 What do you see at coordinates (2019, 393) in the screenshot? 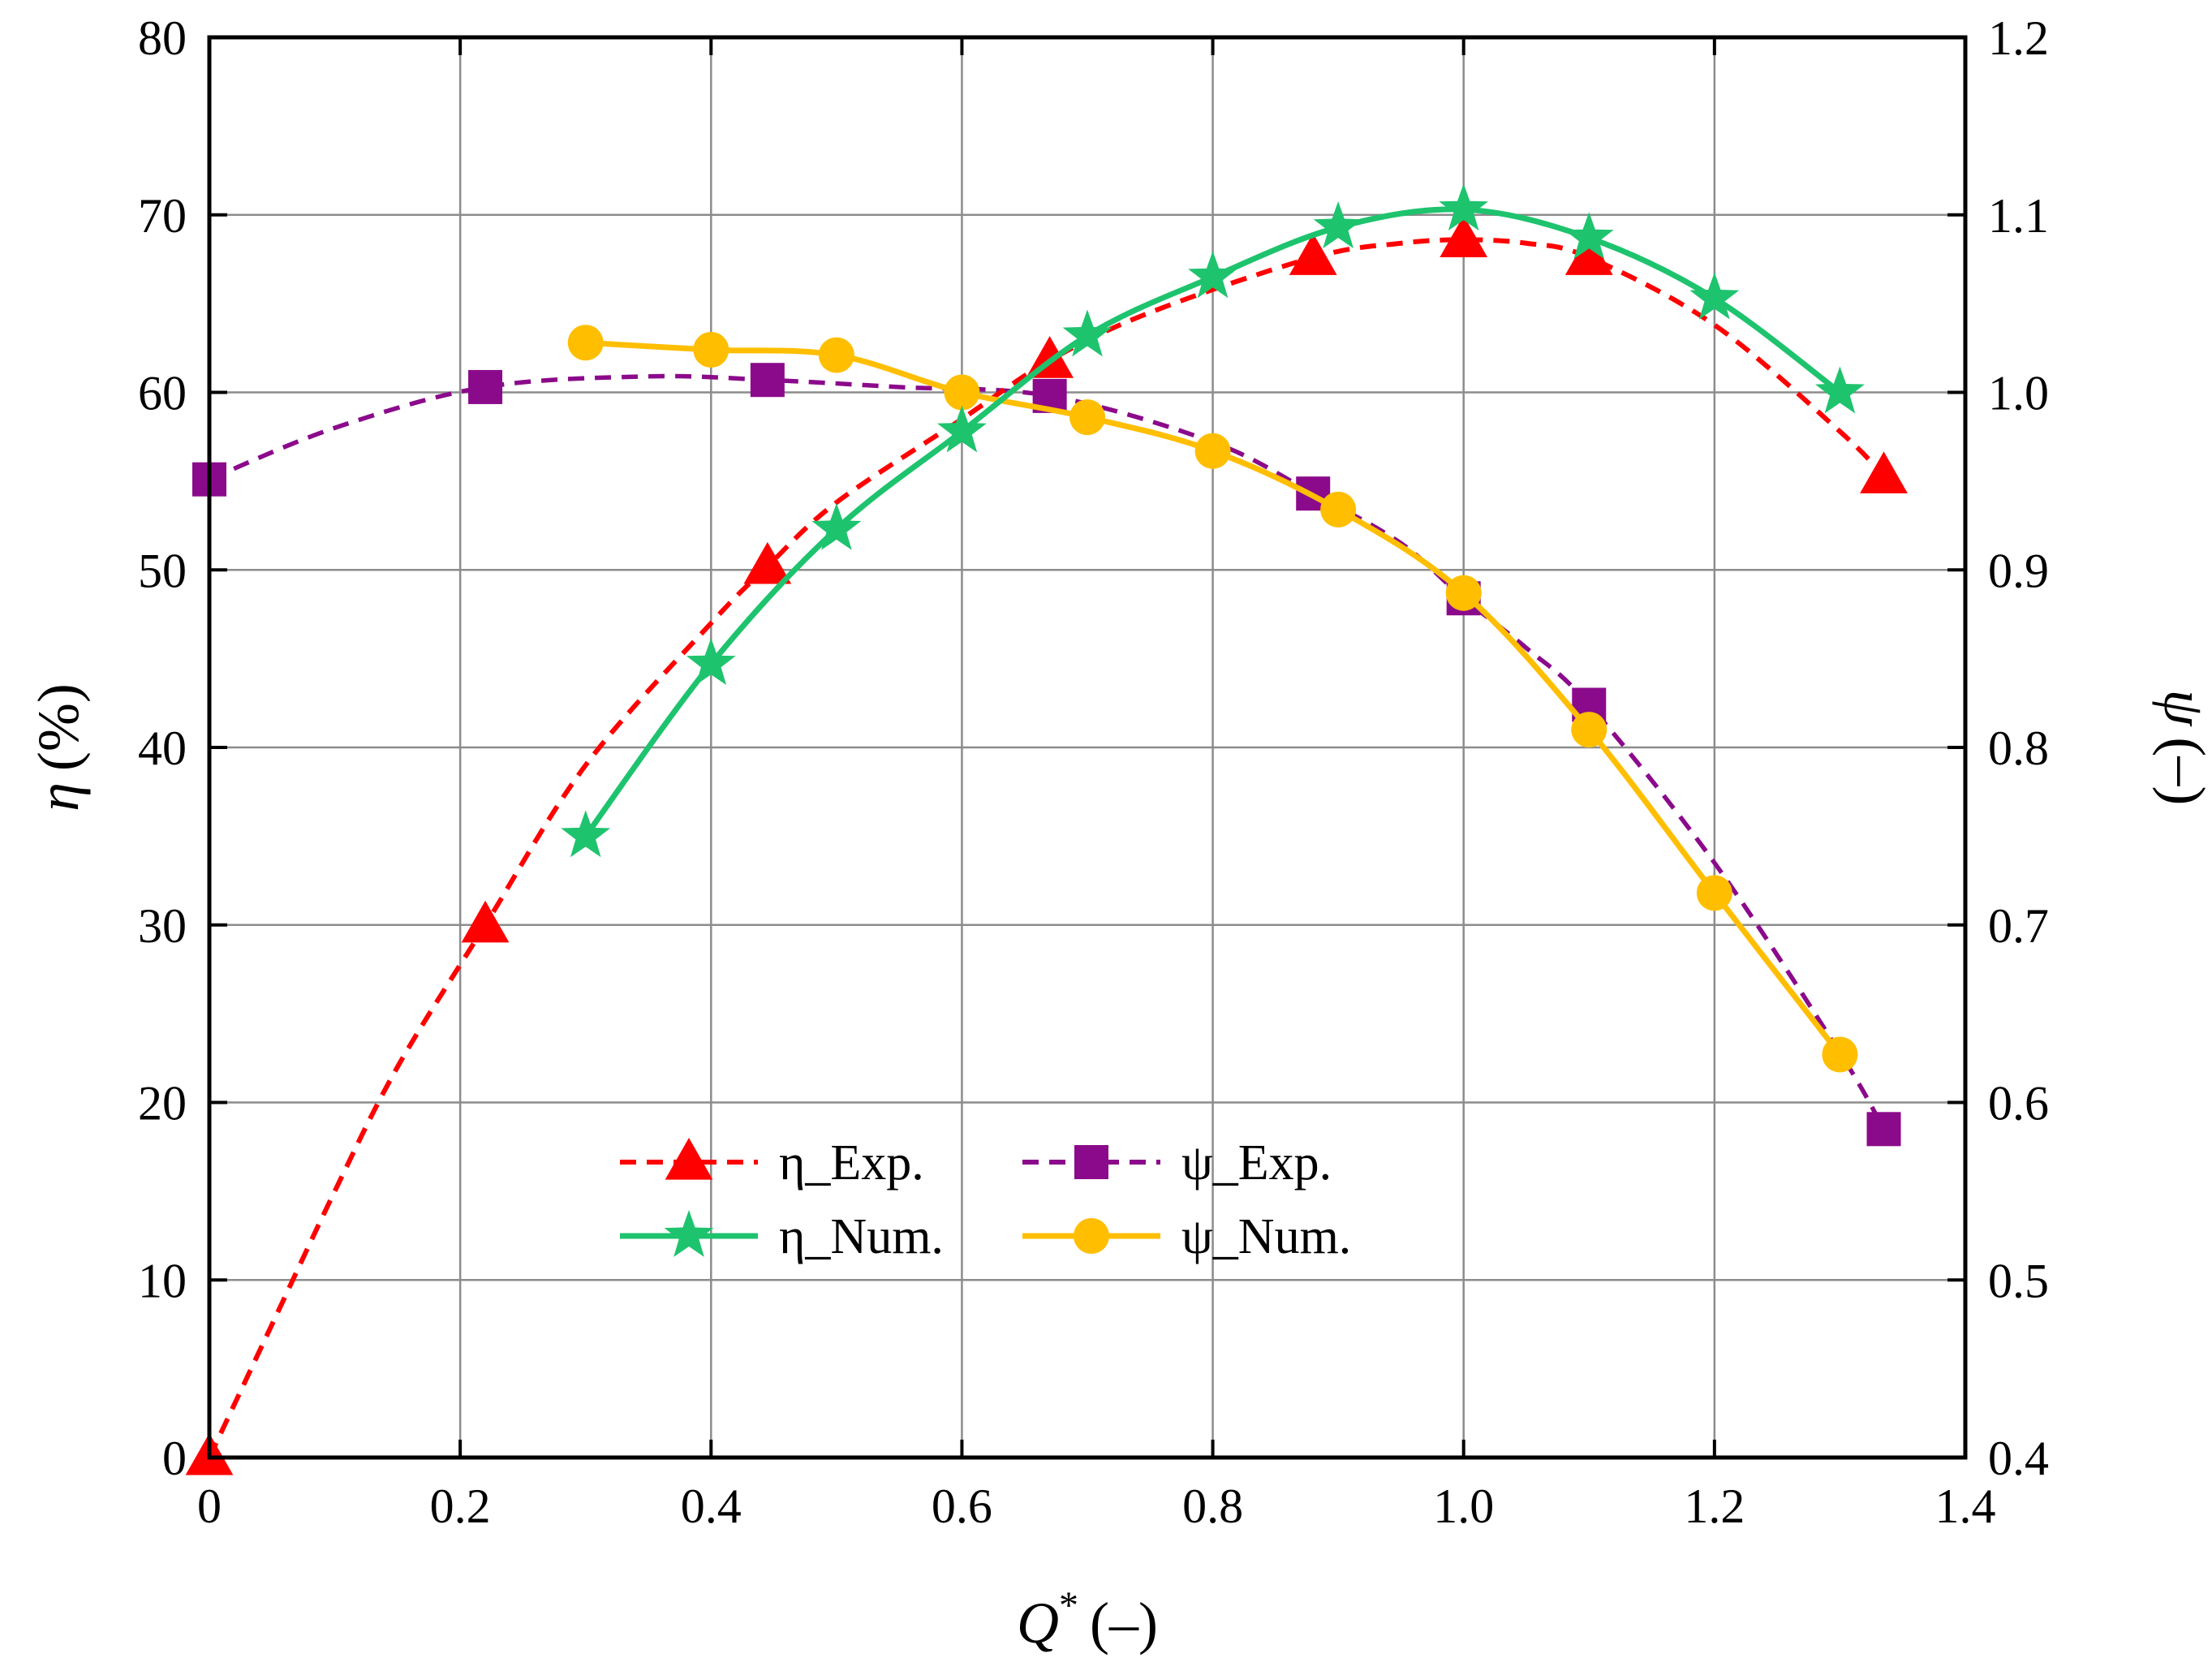
I see `y-right-tick-label: 1.0` at bounding box center [2019, 393].